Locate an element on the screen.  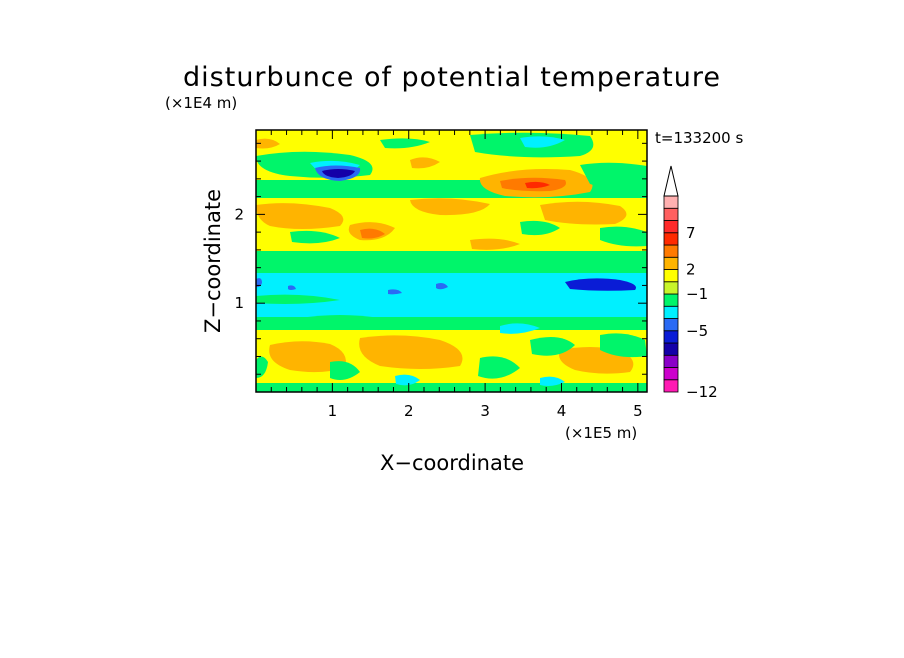
colorbar-tick-label: −1 is located at coordinates (697, 294).